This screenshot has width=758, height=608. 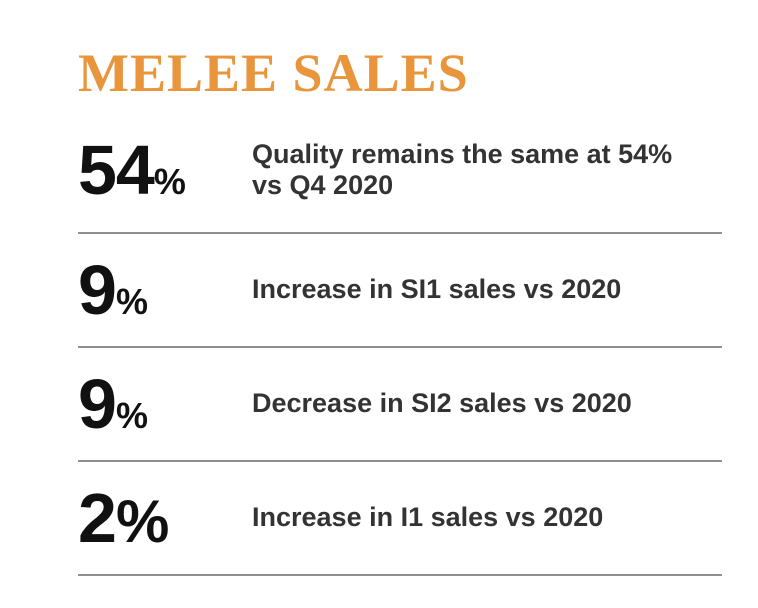 What do you see at coordinates (116, 170) in the screenshot?
I see `stat-number-text: 54` at bounding box center [116, 170].